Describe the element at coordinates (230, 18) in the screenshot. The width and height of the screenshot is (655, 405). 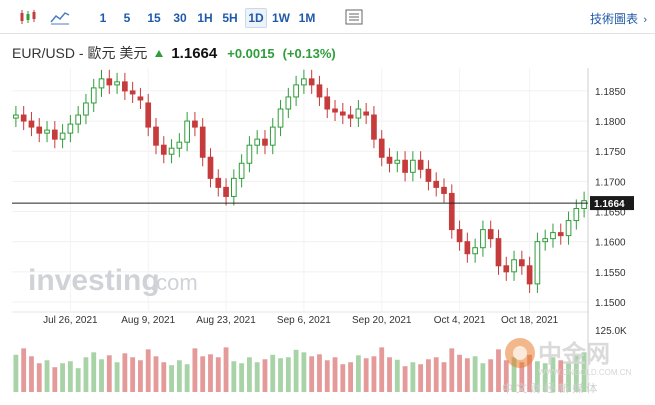
I see `timeframe-5h: 5H` at that location.